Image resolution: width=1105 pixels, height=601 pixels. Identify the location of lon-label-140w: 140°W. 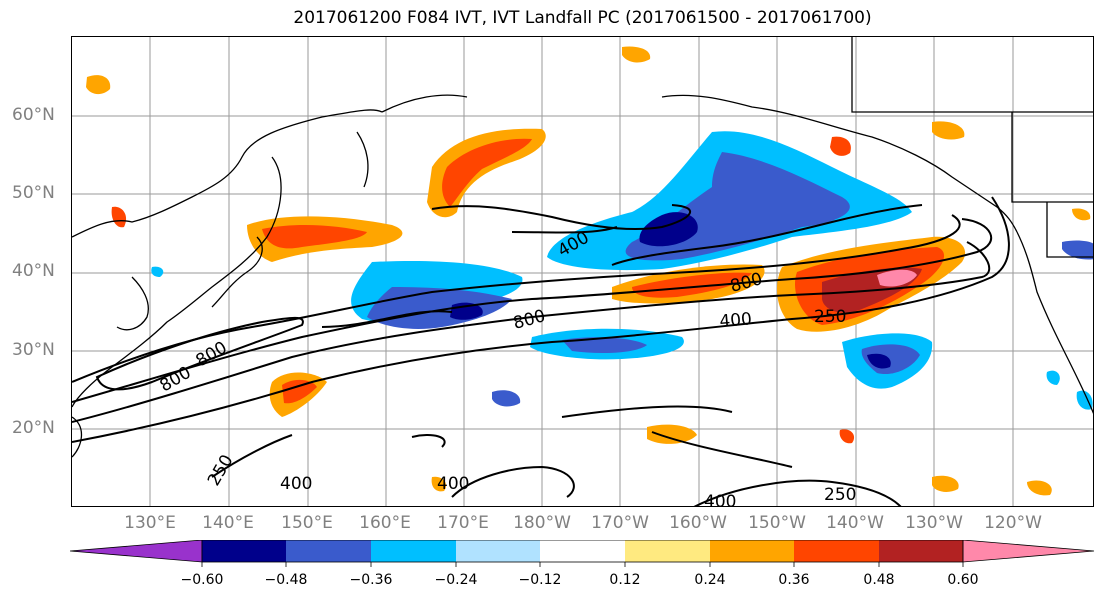
(855, 523).